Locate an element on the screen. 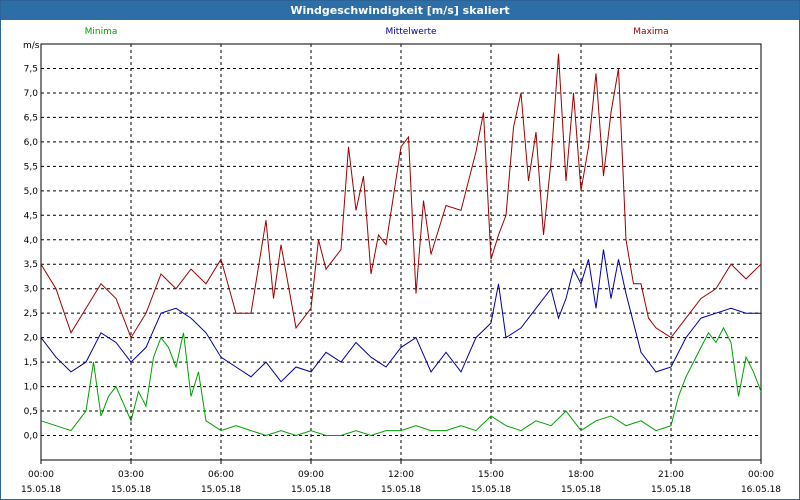 The width and height of the screenshot is (800, 500). y-tick-label: 5,5 is located at coordinates (31, 167).